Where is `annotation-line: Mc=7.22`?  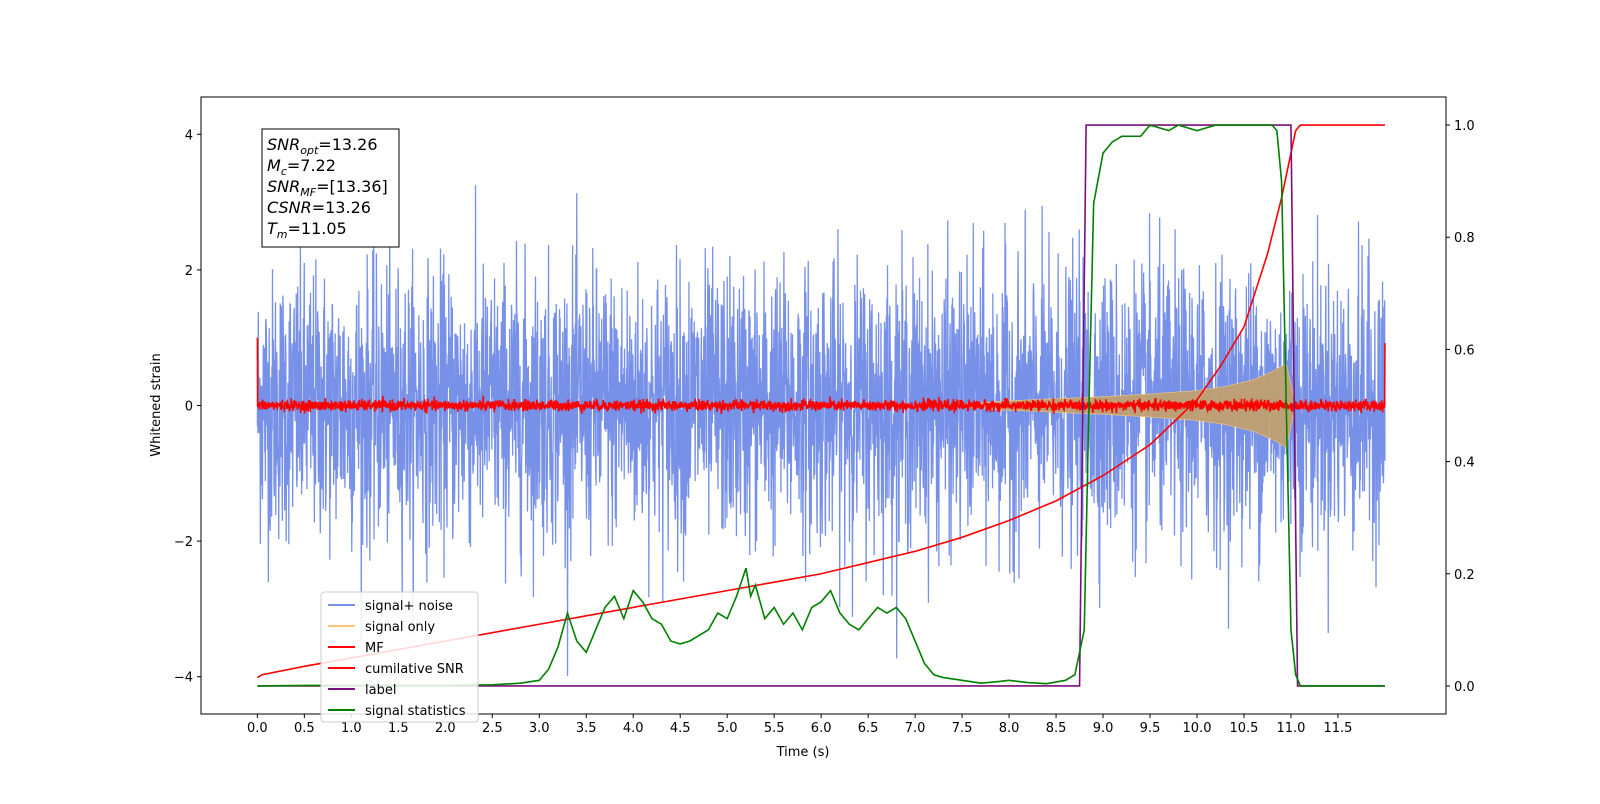
annotation-line: Mc=7.22 is located at coordinates (301, 167).